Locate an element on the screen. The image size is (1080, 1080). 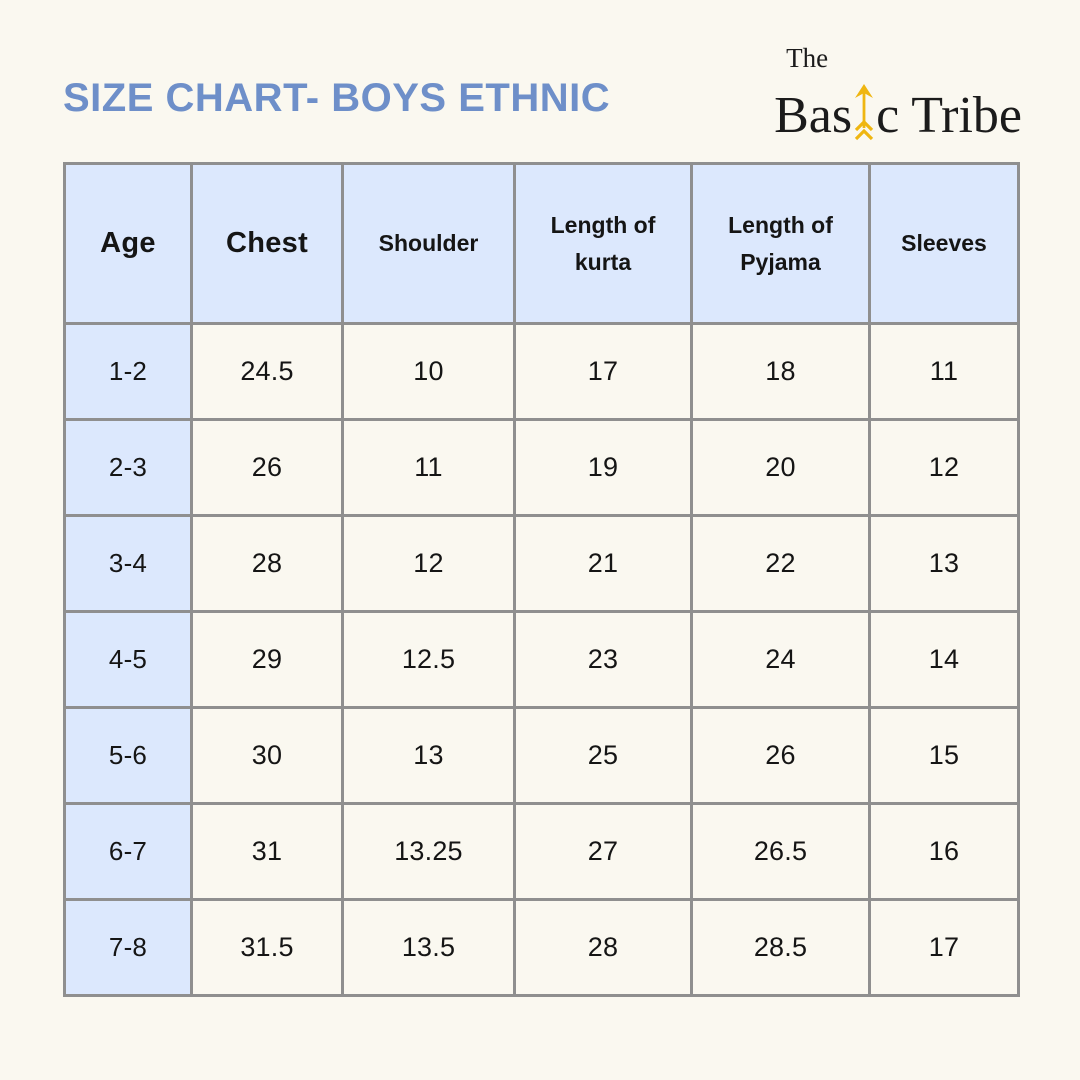
column-header-age: Age is located at coordinates (128, 243).